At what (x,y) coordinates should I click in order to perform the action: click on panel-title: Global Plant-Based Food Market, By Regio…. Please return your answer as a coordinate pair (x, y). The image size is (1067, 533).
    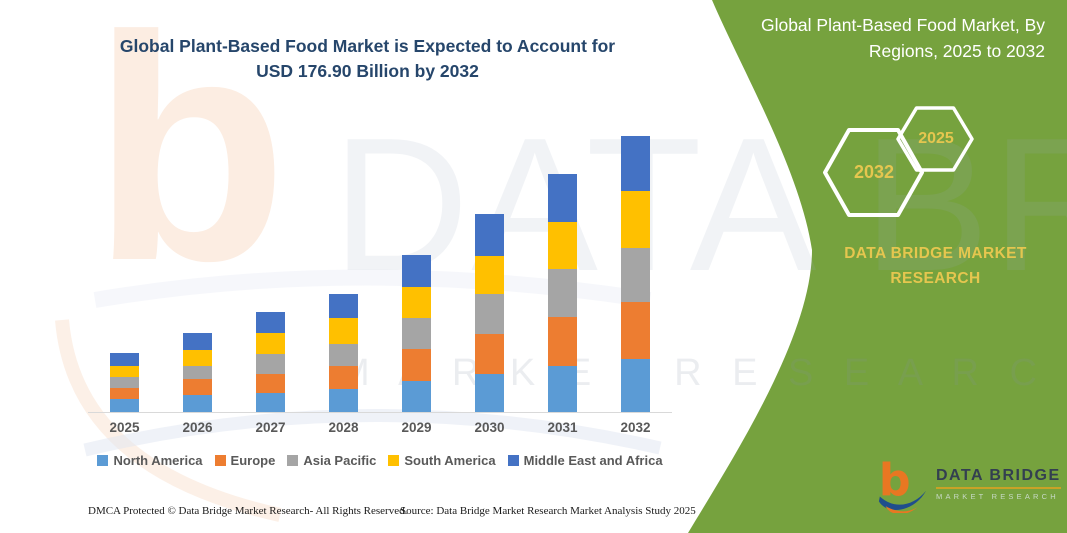
    Looking at the image, I should click on (895, 38).